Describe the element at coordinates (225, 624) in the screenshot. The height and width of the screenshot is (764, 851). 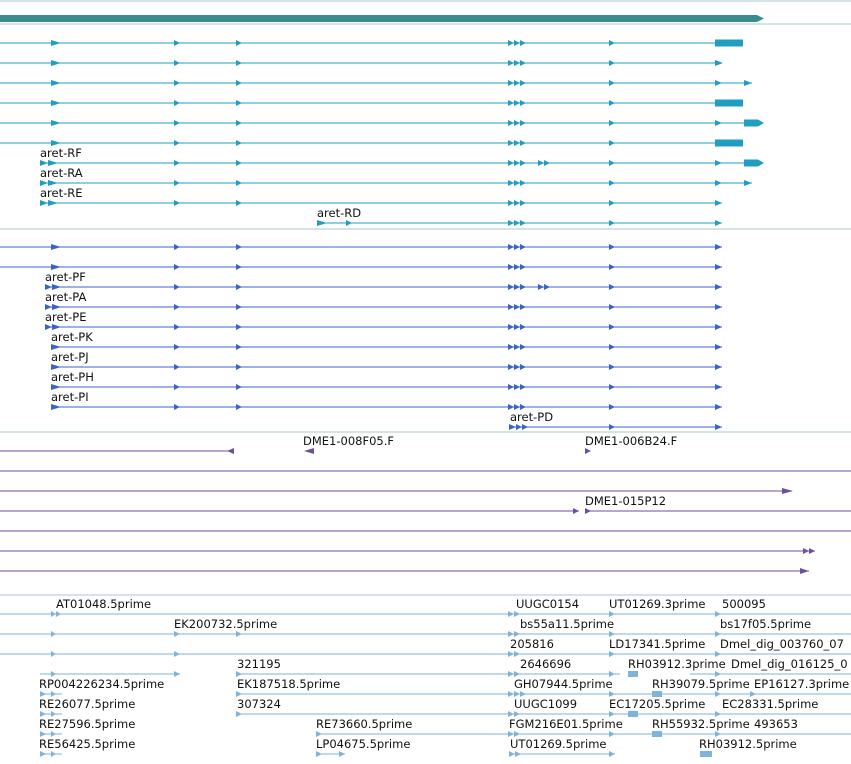
I see `est-label: EK200732.5prime` at that location.